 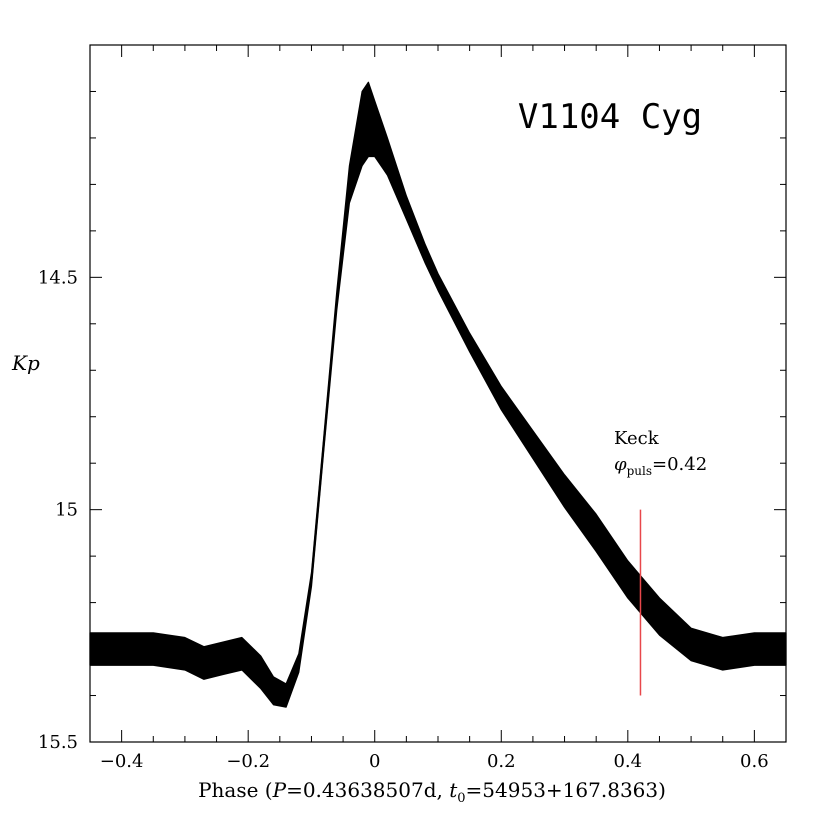 I want to click on x-tick-label: 0.4, so click(x=627, y=761).